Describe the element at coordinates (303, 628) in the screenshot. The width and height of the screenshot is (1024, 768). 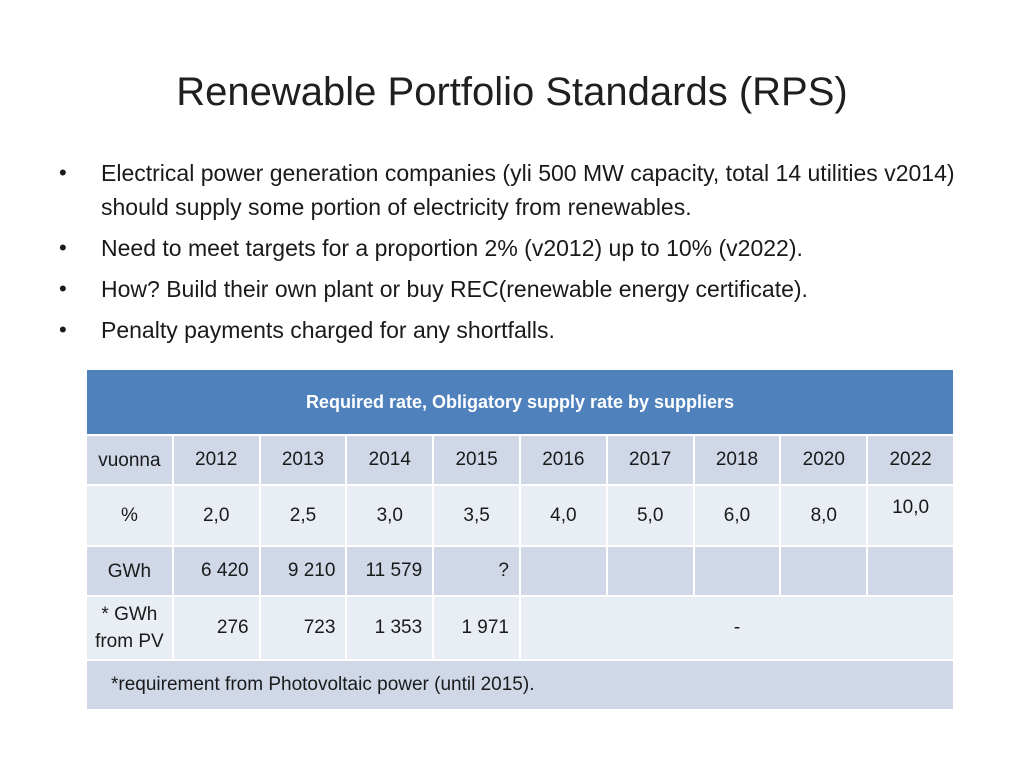
I see `pv-cell: 723` at that location.